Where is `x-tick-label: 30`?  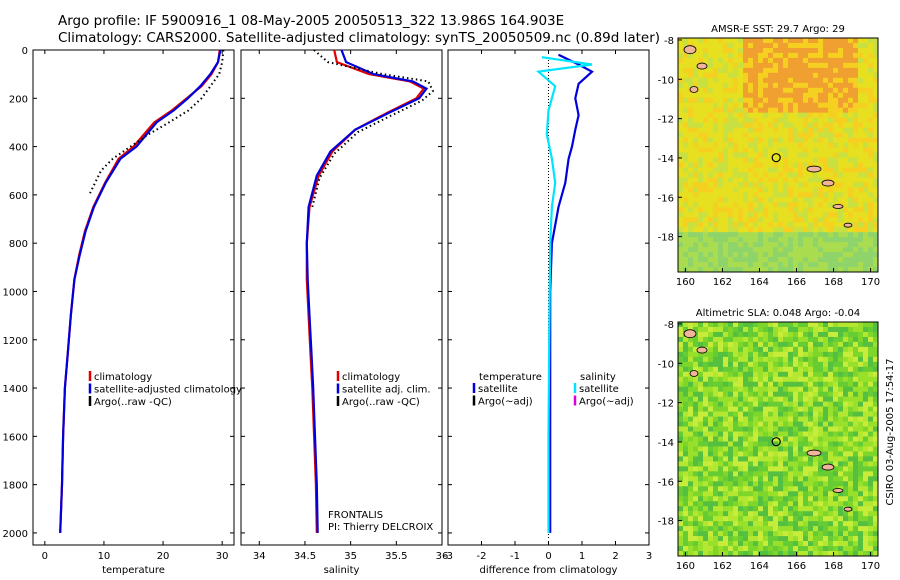
x-tick-label: 30 is located at coordinates (222, 556).